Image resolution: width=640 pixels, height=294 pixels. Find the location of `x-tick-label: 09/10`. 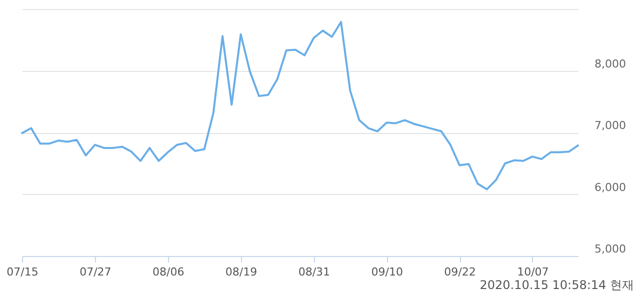

x-tick-label: 09/10 is located at coordinates (387, 272).